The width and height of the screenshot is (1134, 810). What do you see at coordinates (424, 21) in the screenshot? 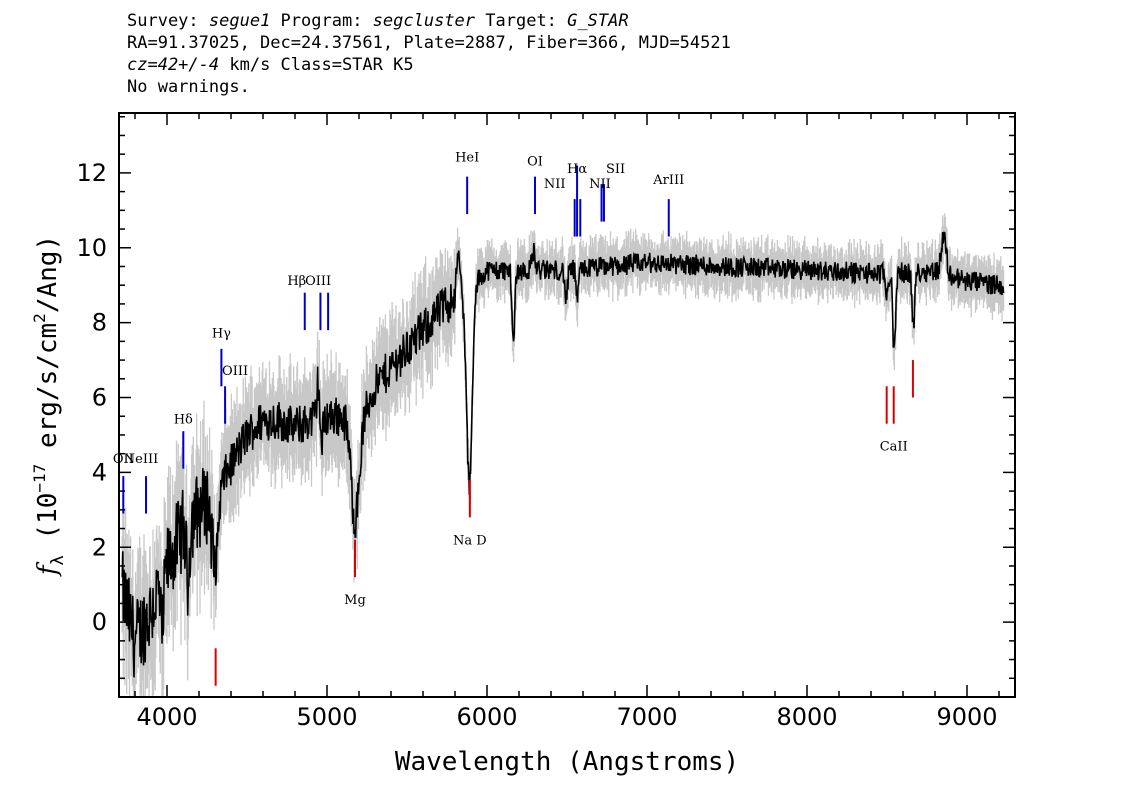
I see `program-value: segcluster` at bounding box center [424, 21].